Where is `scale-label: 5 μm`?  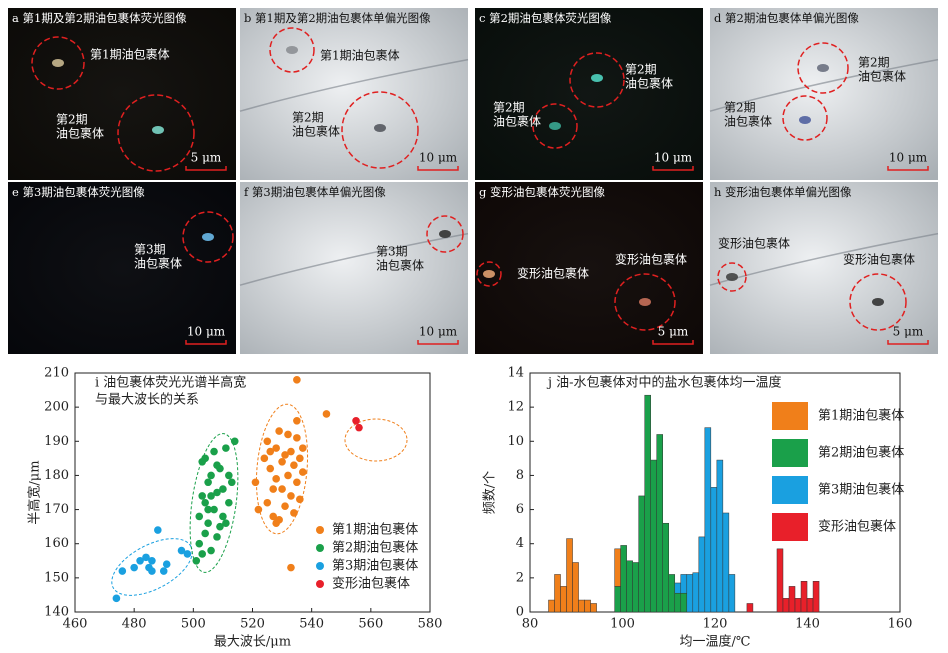
scale-label: 5 μm is located at coordinates (206, 158).